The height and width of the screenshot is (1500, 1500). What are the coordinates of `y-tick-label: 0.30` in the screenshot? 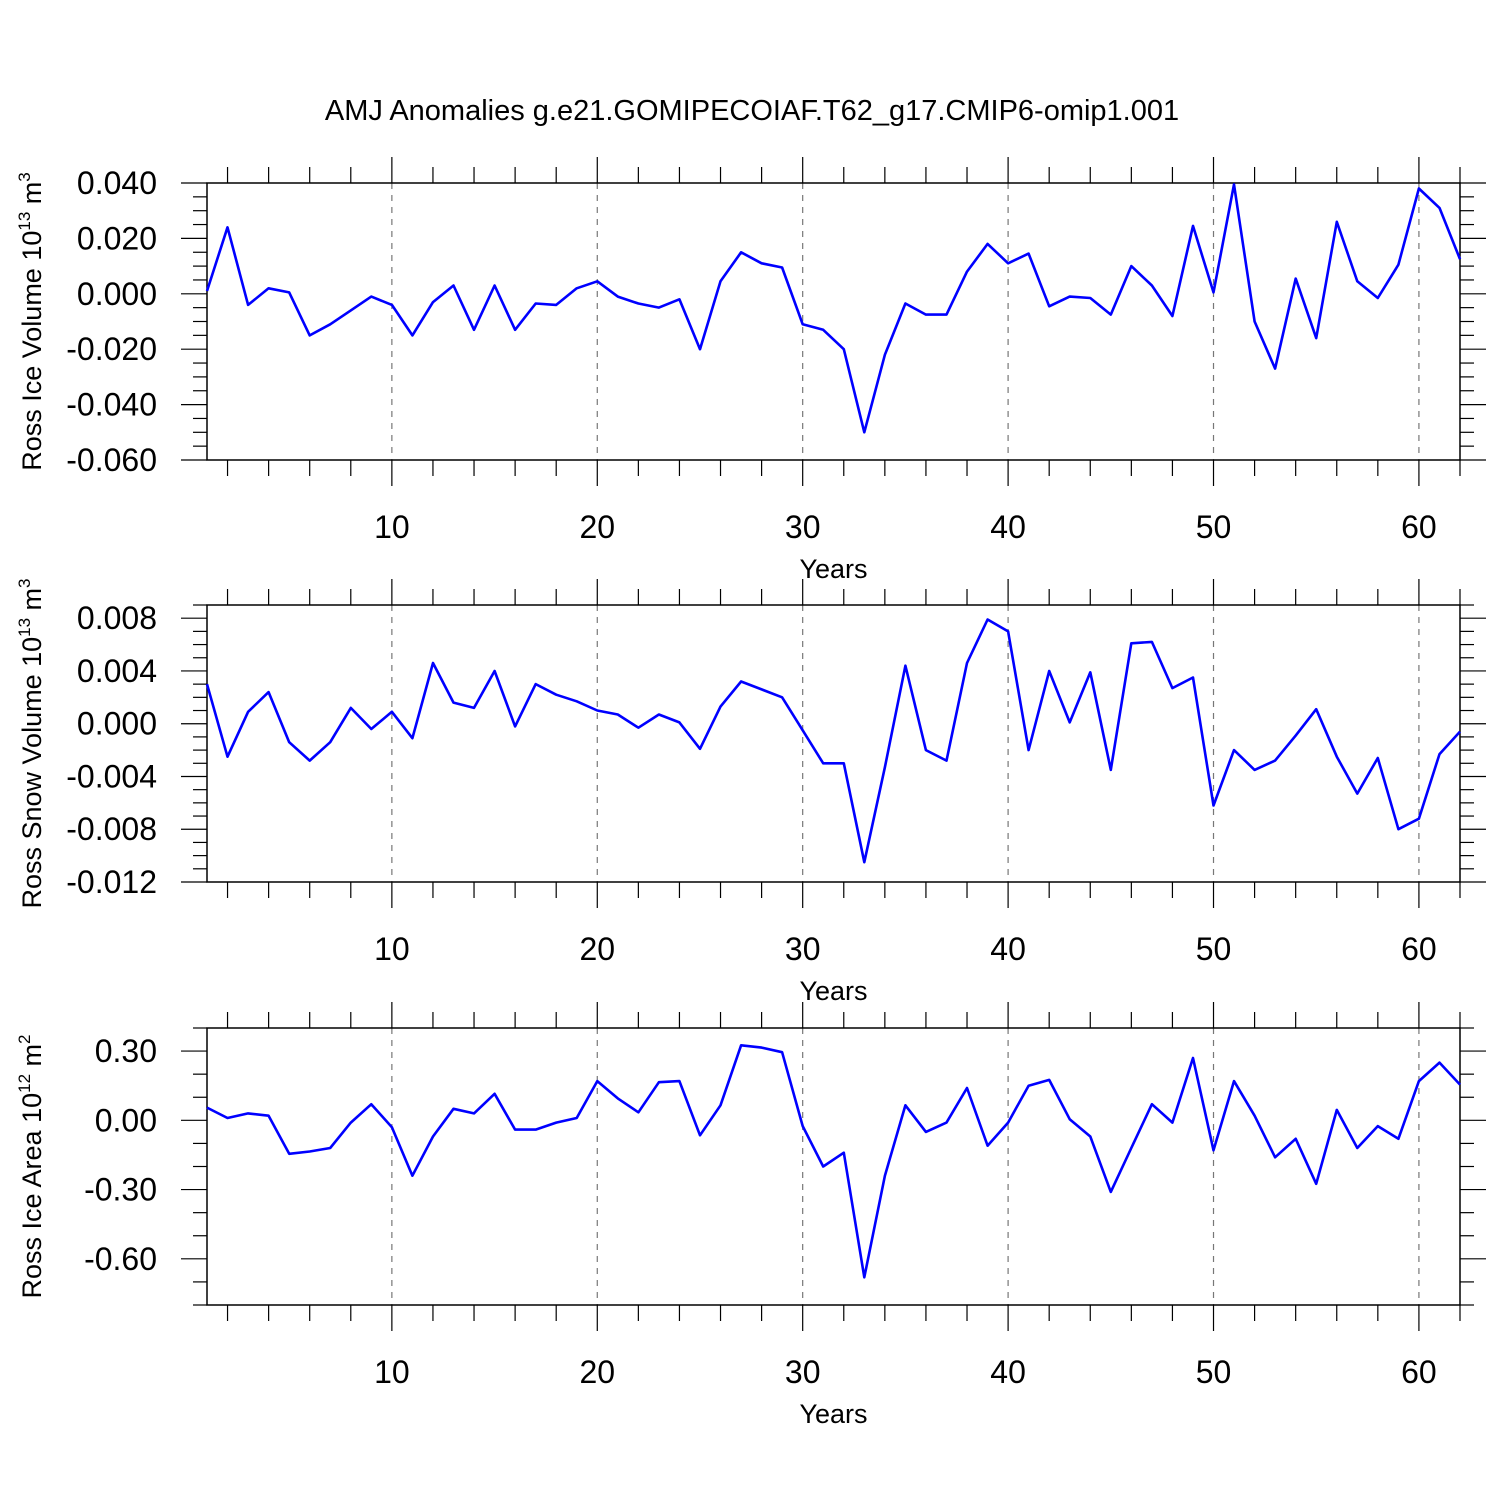 It's located at (126, 1051).